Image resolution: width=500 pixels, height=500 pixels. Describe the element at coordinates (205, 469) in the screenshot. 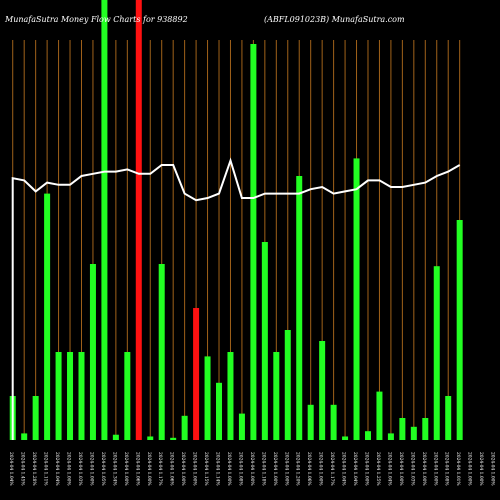

I see `x-tick-label: 2024-04 1.15%` at that location.